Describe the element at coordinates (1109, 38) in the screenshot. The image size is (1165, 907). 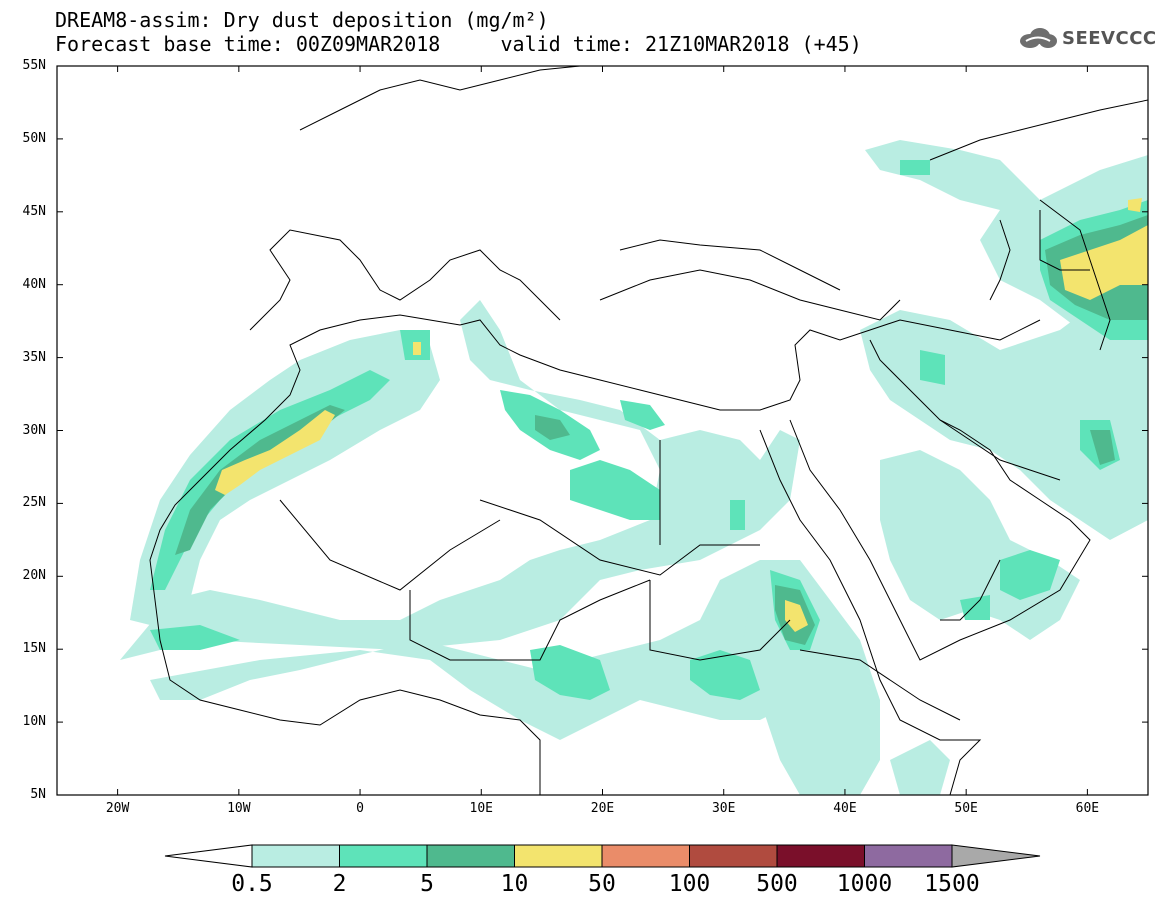
I see `logo-label: SEEVCCC` at that location.